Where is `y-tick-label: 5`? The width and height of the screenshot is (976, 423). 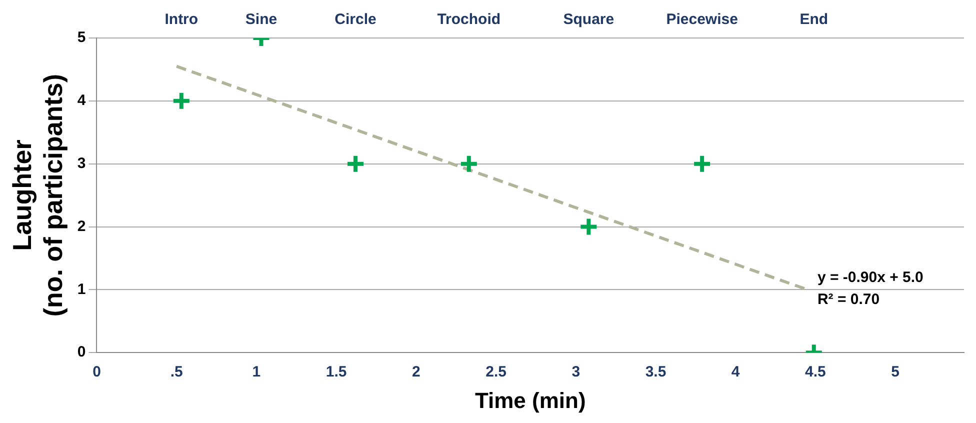
y-tick-label: 5 is located at coordinates (81, 37).